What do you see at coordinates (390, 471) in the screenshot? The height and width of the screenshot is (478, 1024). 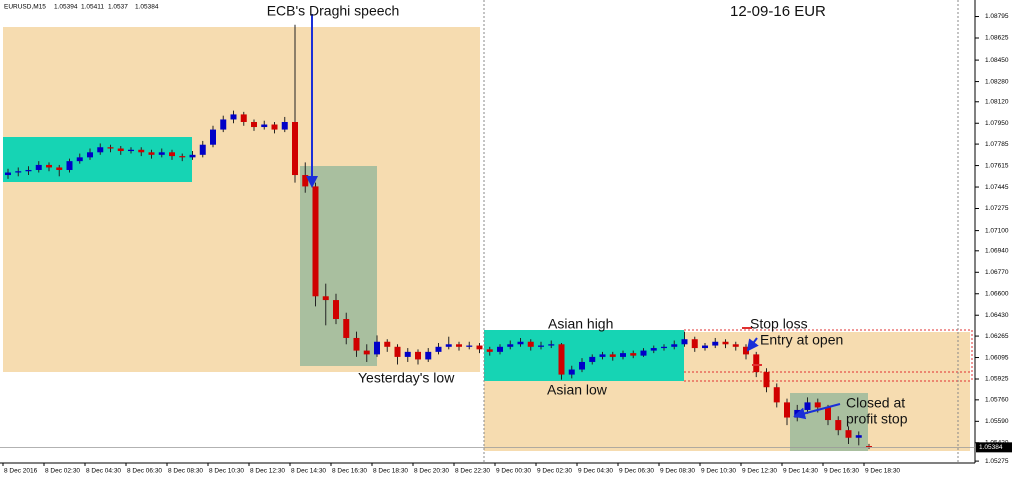 I see `x-tick-label: 8 Dec 18:30` at bounding box center [390, 471].